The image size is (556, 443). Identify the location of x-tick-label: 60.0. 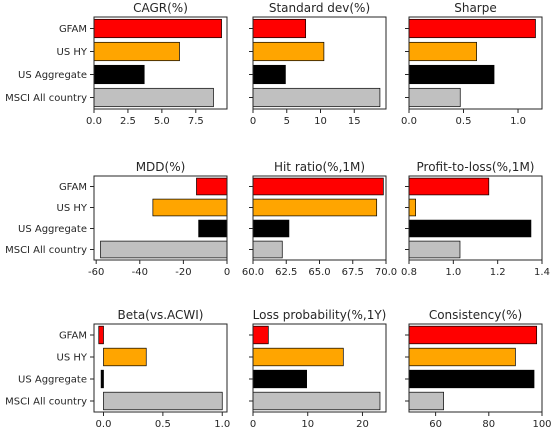
(253, 272).